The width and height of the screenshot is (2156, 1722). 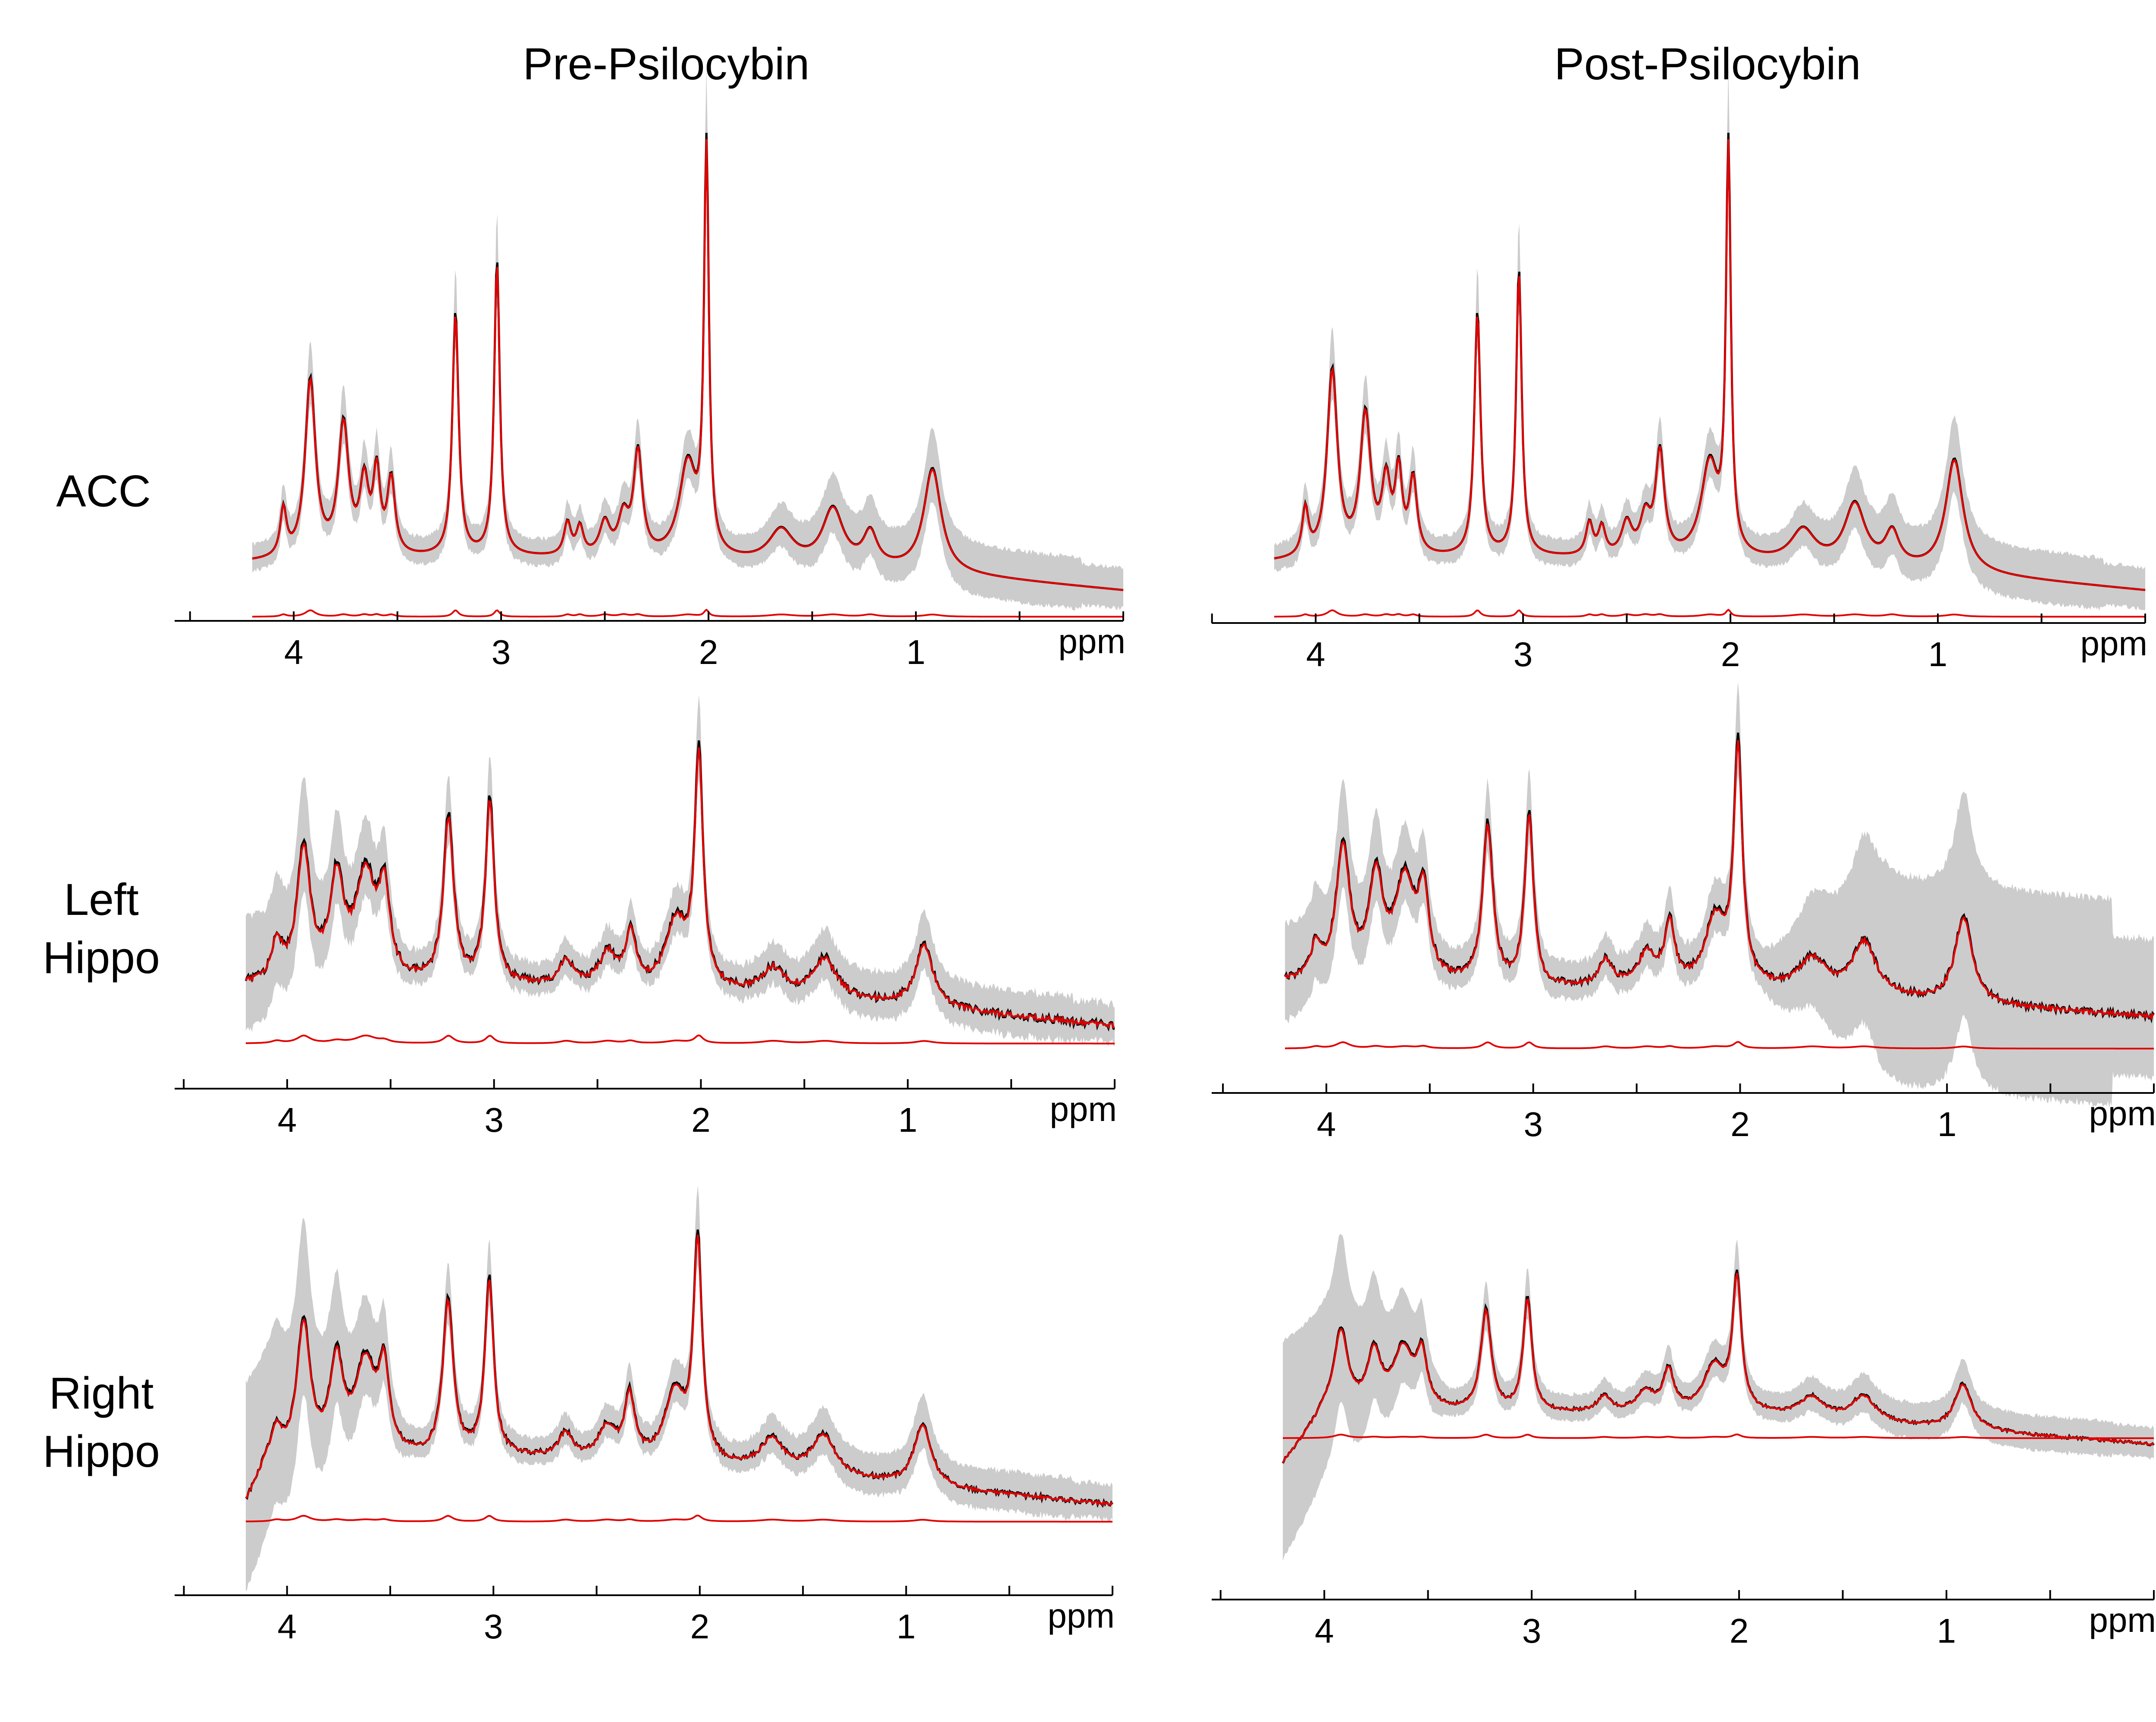 What do you see at coordinates (1326, 1124) in the screenshot?
I see `x-tick-label-lhippo-post: 4` at bounding box center [1326, 1124].